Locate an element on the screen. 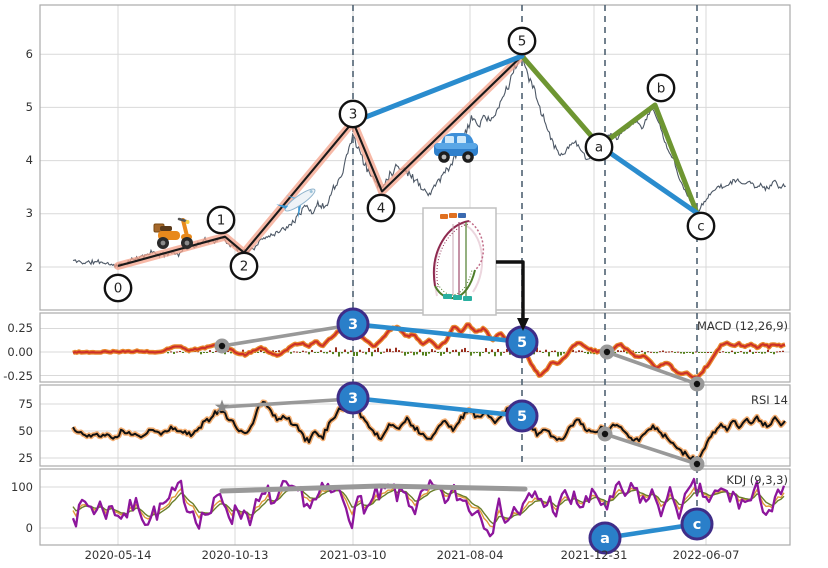  svg-text: b is located at coordinates (661, 89).